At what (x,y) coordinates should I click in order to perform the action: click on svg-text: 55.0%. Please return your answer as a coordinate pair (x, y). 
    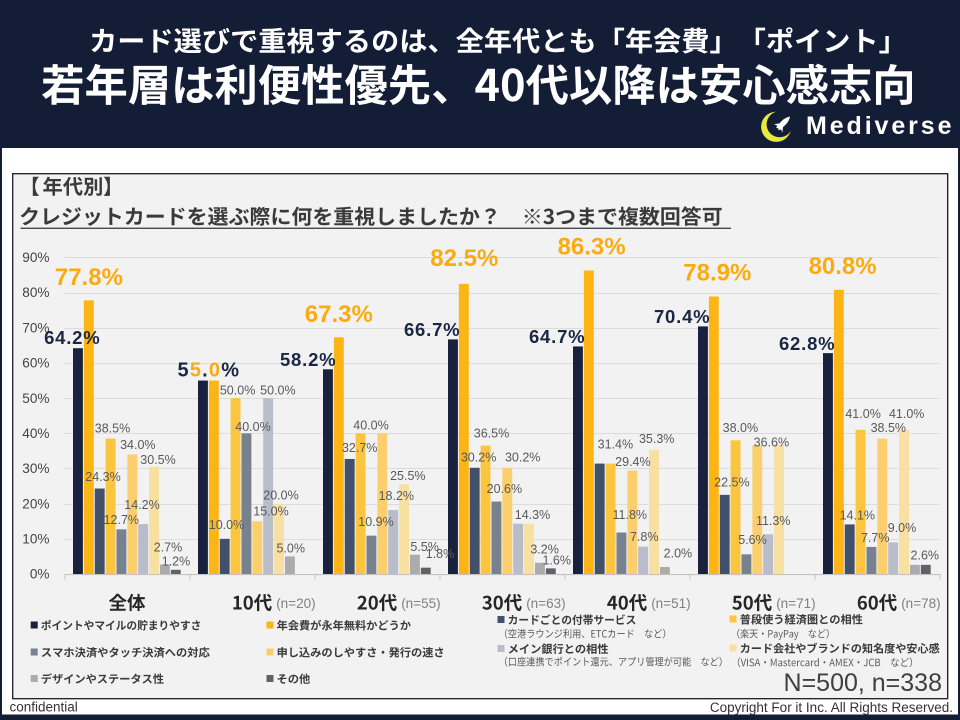
    Looking at the image, I should click on (209, 370).